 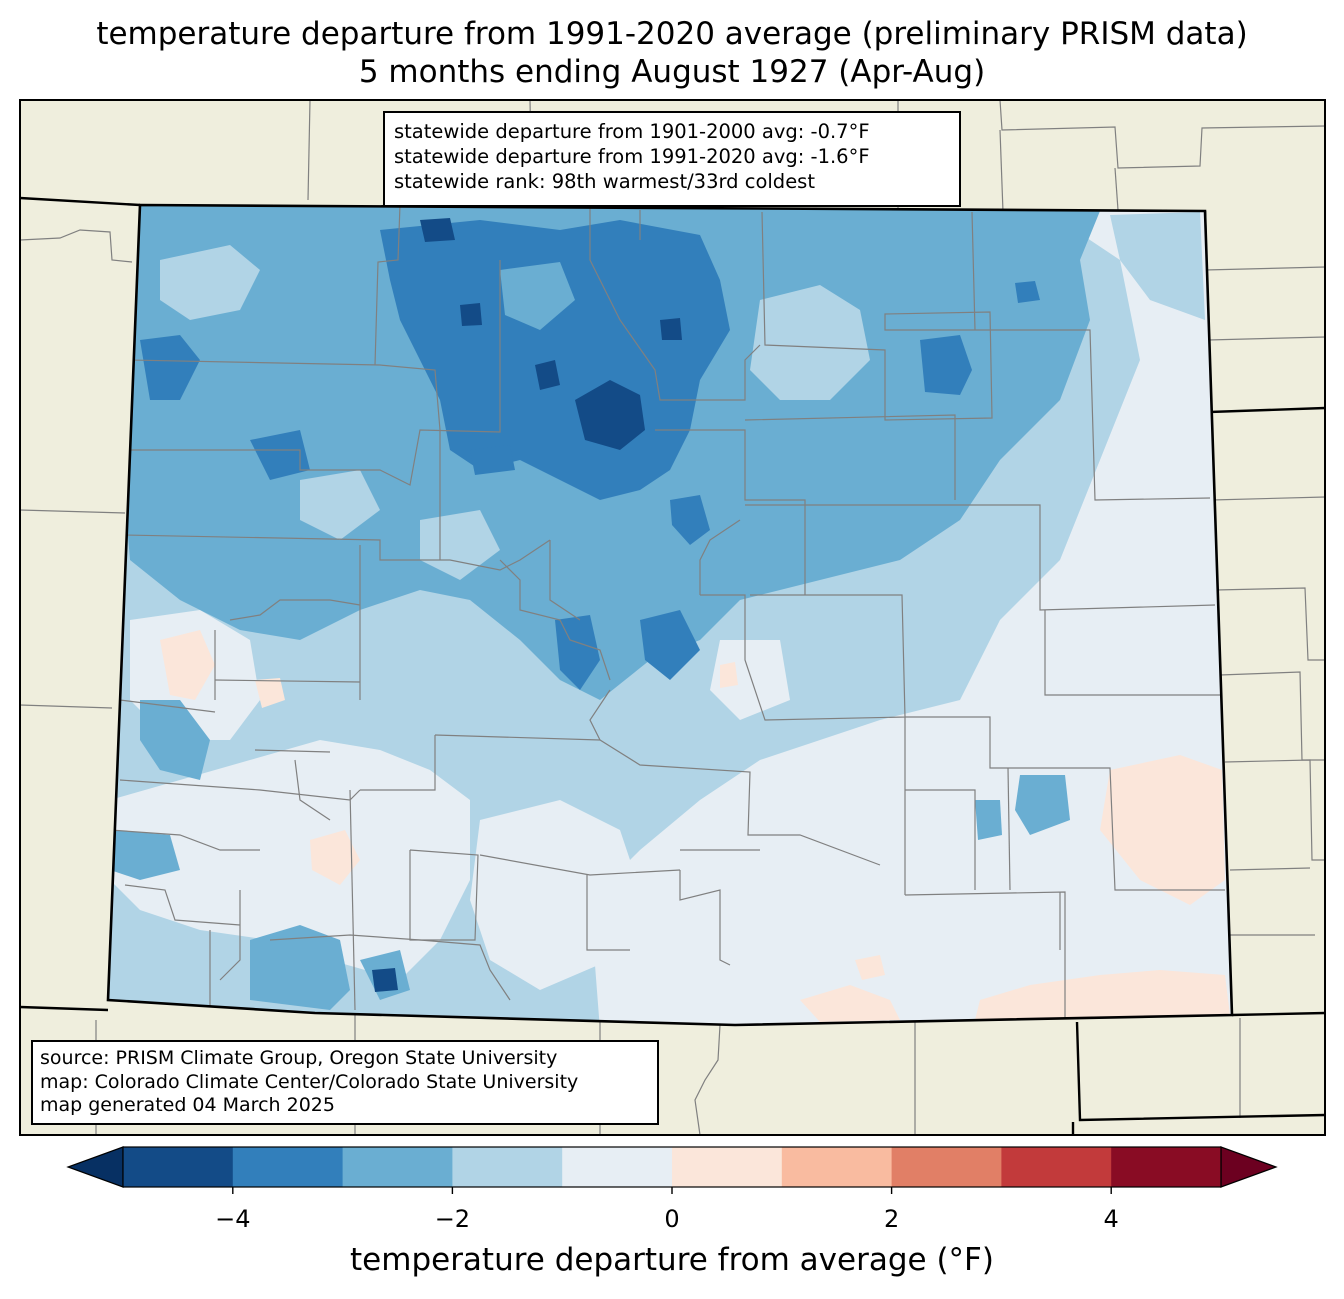 I want to click on colorbar-tick-label: 4, so click(x=1111, y=1219).